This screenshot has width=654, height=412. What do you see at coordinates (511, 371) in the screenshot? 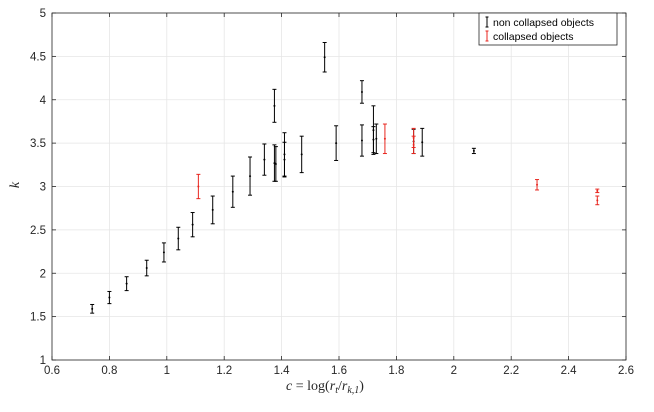
I see `x-tick-label: 2.2` at bounding box center [511, 371].